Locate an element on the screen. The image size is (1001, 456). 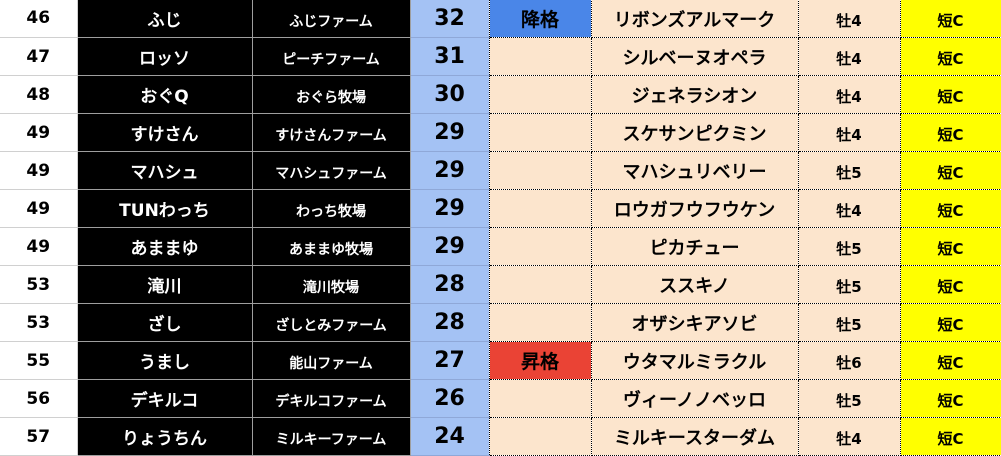
rank-cell: 48 is located at coordinates (39, 94).